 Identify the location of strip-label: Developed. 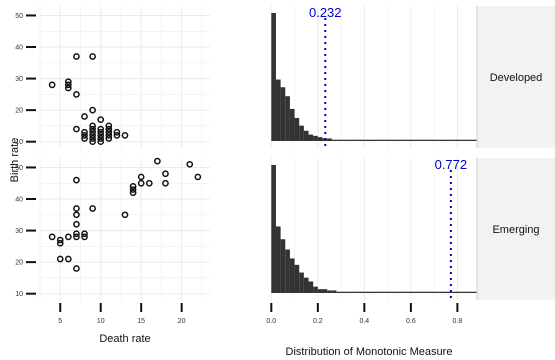
(516, 78).